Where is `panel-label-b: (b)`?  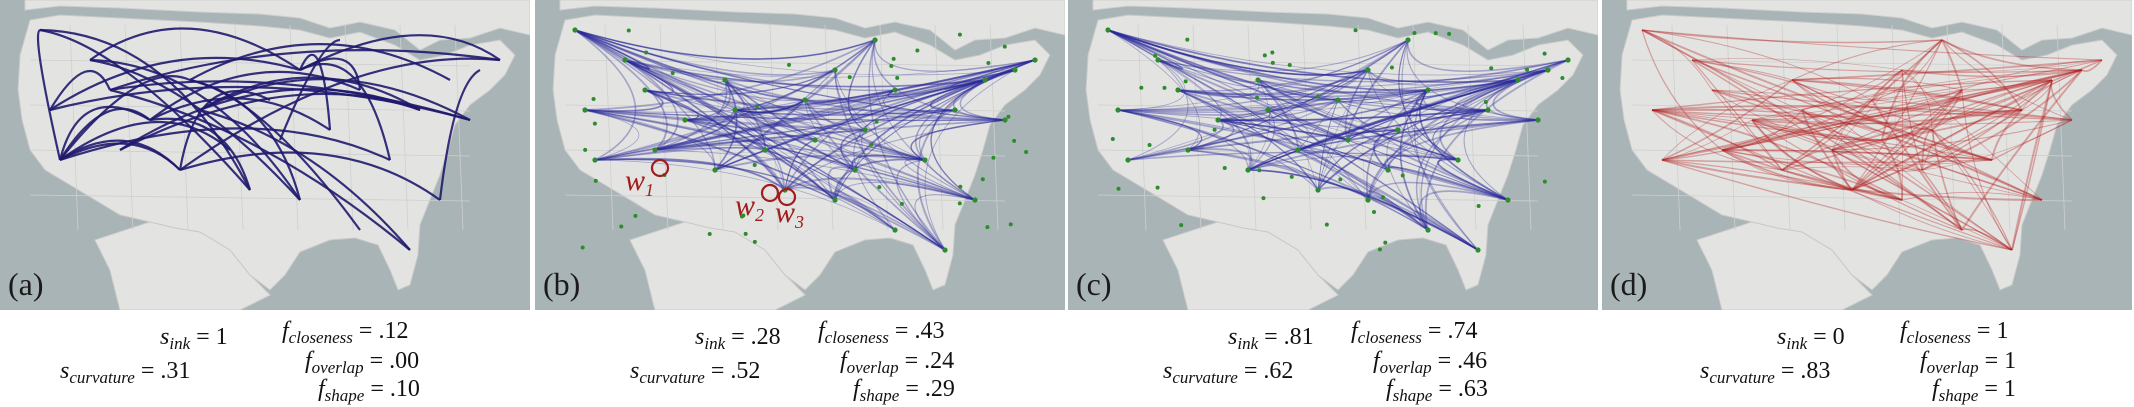
panel-label-b: (b) is located at coordinates (562, 284).